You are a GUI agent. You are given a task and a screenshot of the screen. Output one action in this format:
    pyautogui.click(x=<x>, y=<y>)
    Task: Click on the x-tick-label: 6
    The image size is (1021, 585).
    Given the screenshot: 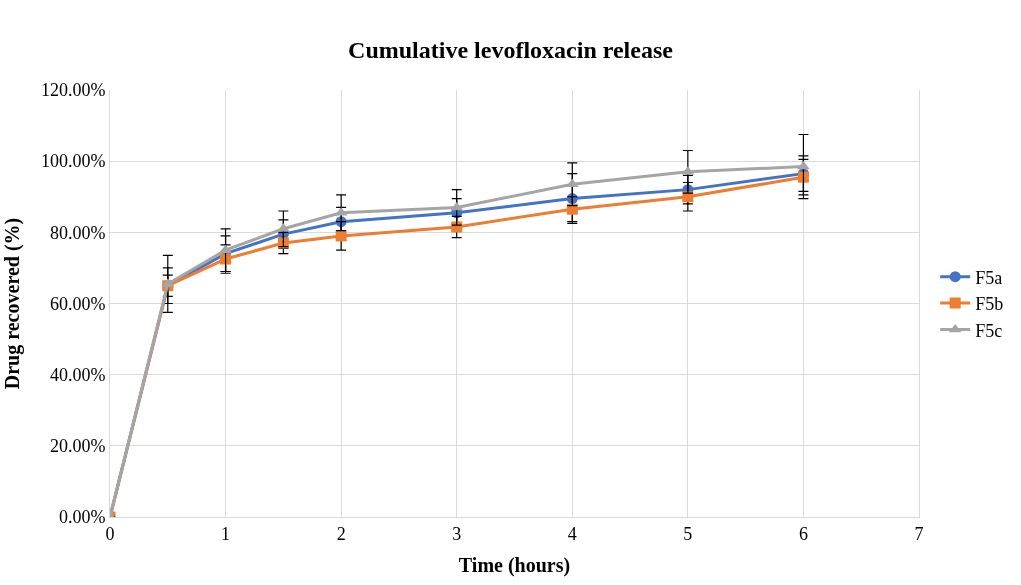 What is the action you would take?
    pyautogui.click(x=803, y=533)
    